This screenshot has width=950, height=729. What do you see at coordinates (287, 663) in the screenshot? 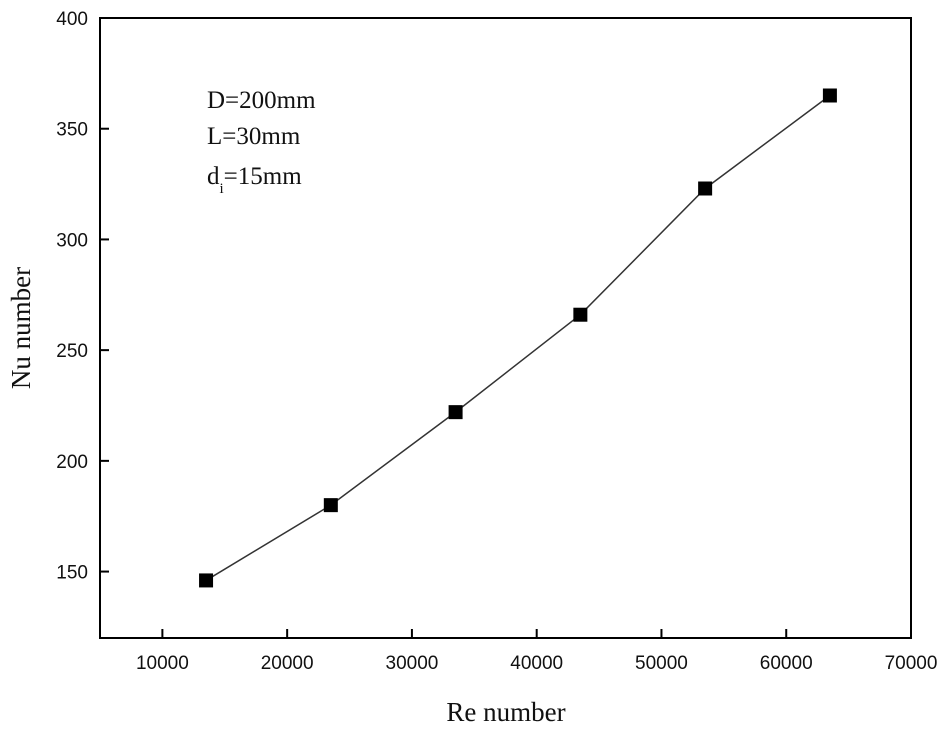
I see `x-tick-label: 20000` at bounding box center [287, 663].